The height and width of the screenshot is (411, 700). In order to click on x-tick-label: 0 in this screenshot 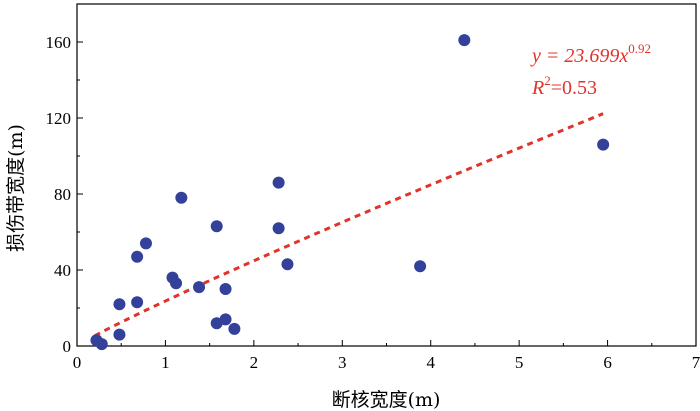, I will do `click(77, 362)`.